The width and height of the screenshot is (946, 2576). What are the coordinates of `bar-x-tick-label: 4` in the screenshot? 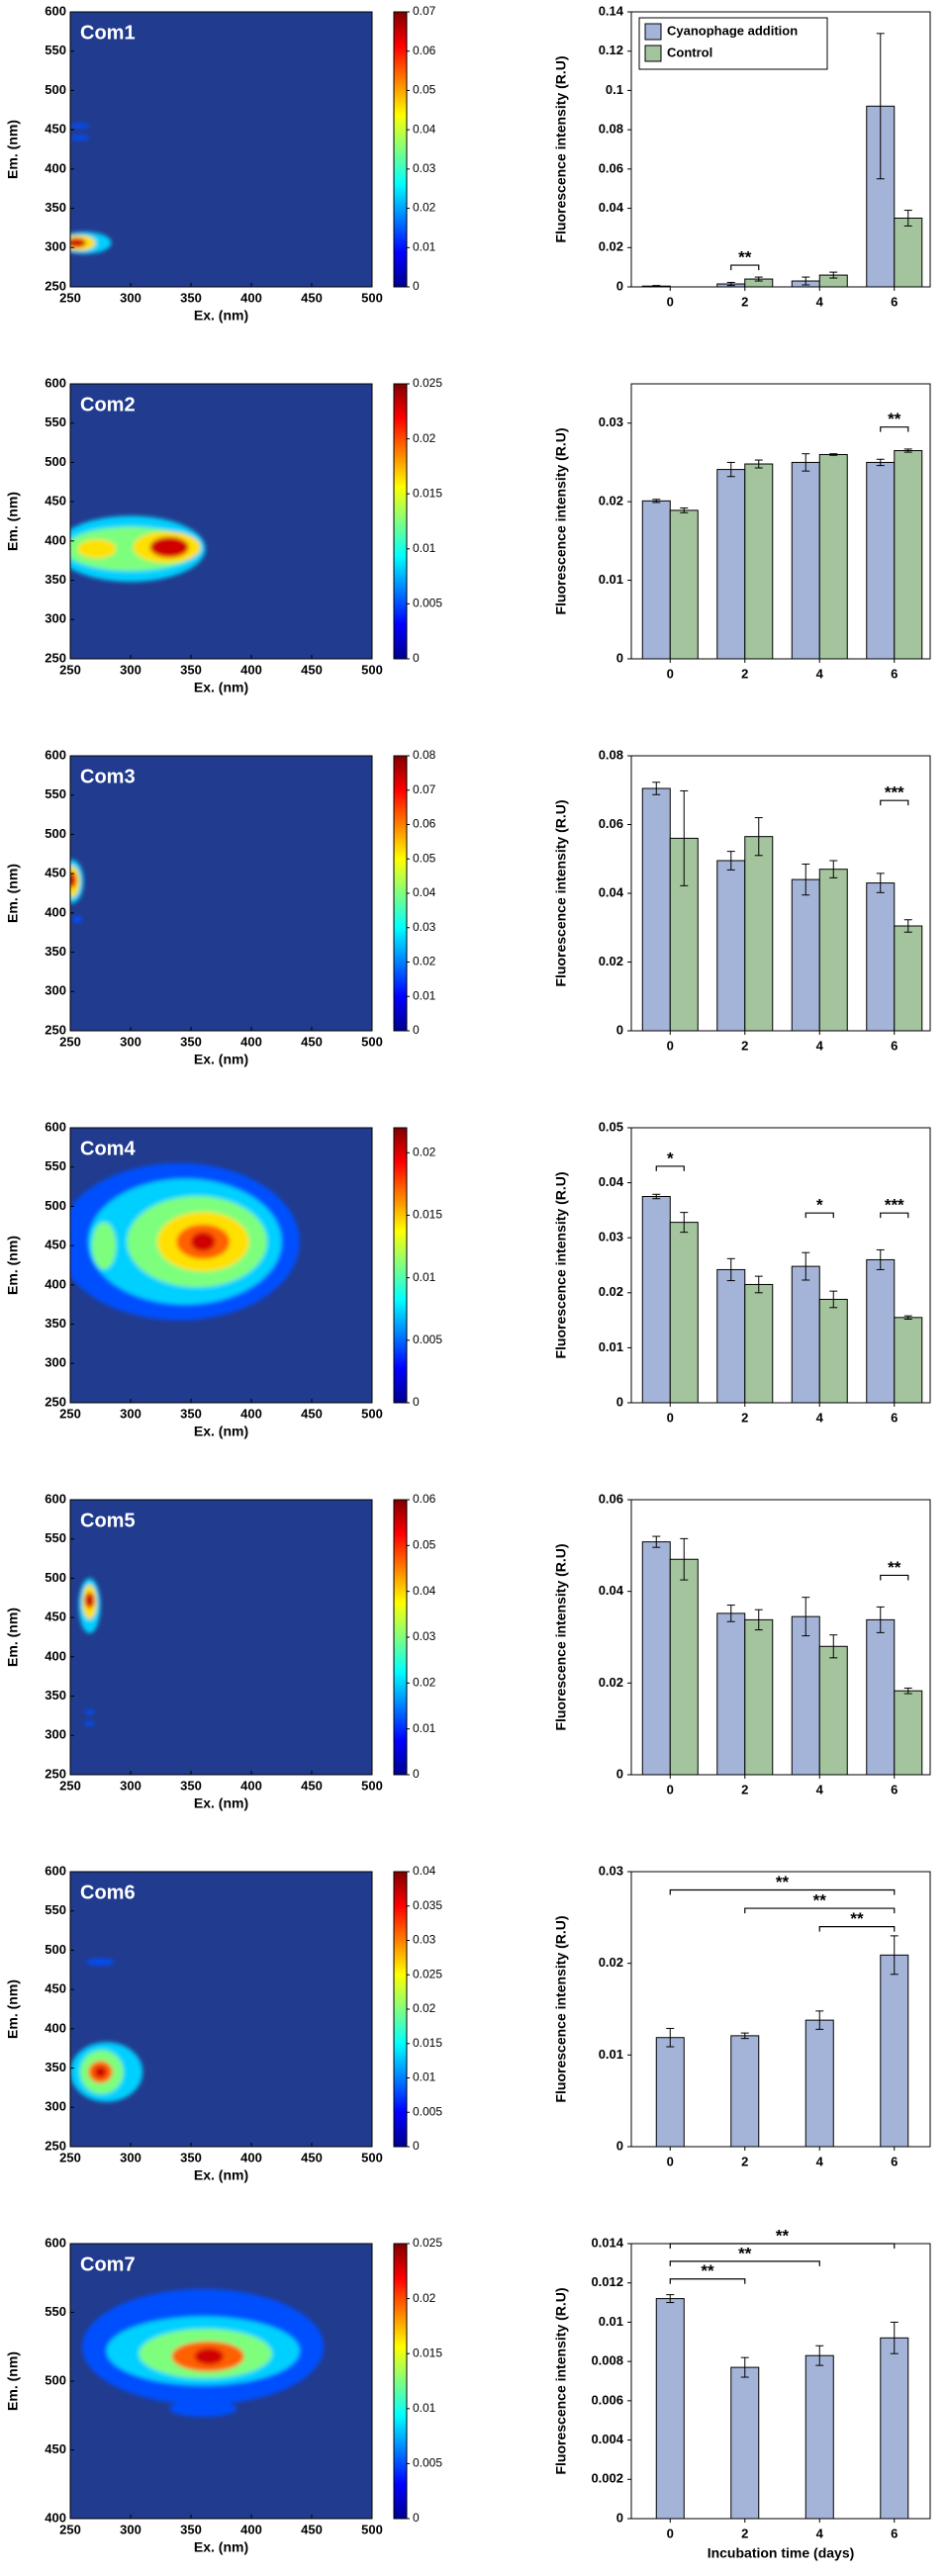 It's located at (820, 674).